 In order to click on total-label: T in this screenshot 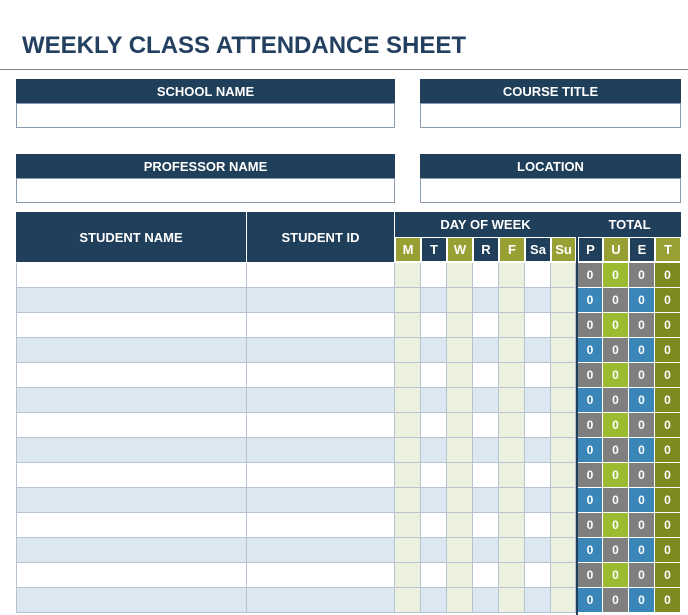, I will do `click(668, 249)`.